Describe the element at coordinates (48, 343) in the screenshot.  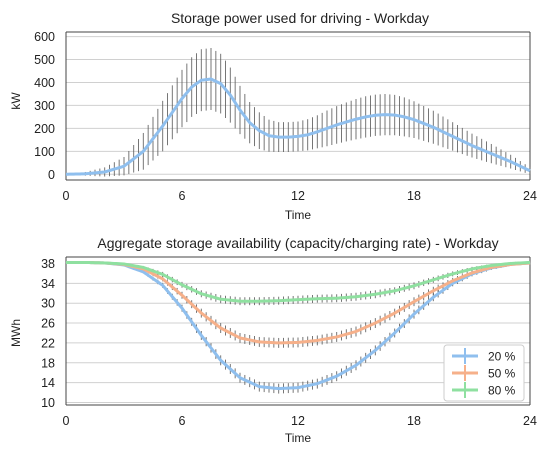
I see `y-tick-label: 22` at that location.